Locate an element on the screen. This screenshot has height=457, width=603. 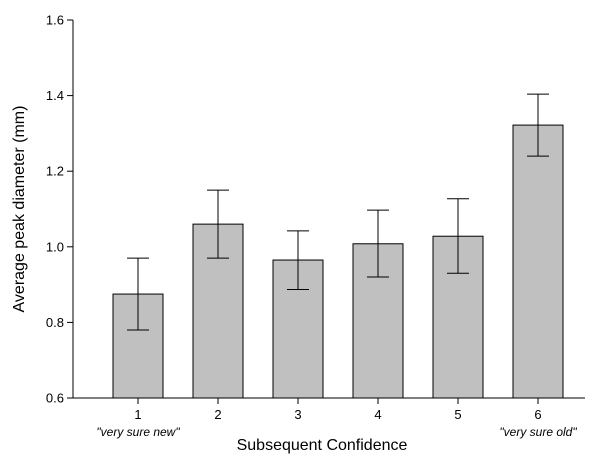
x-tick-label: 4 is located at coordinates (377, 414).